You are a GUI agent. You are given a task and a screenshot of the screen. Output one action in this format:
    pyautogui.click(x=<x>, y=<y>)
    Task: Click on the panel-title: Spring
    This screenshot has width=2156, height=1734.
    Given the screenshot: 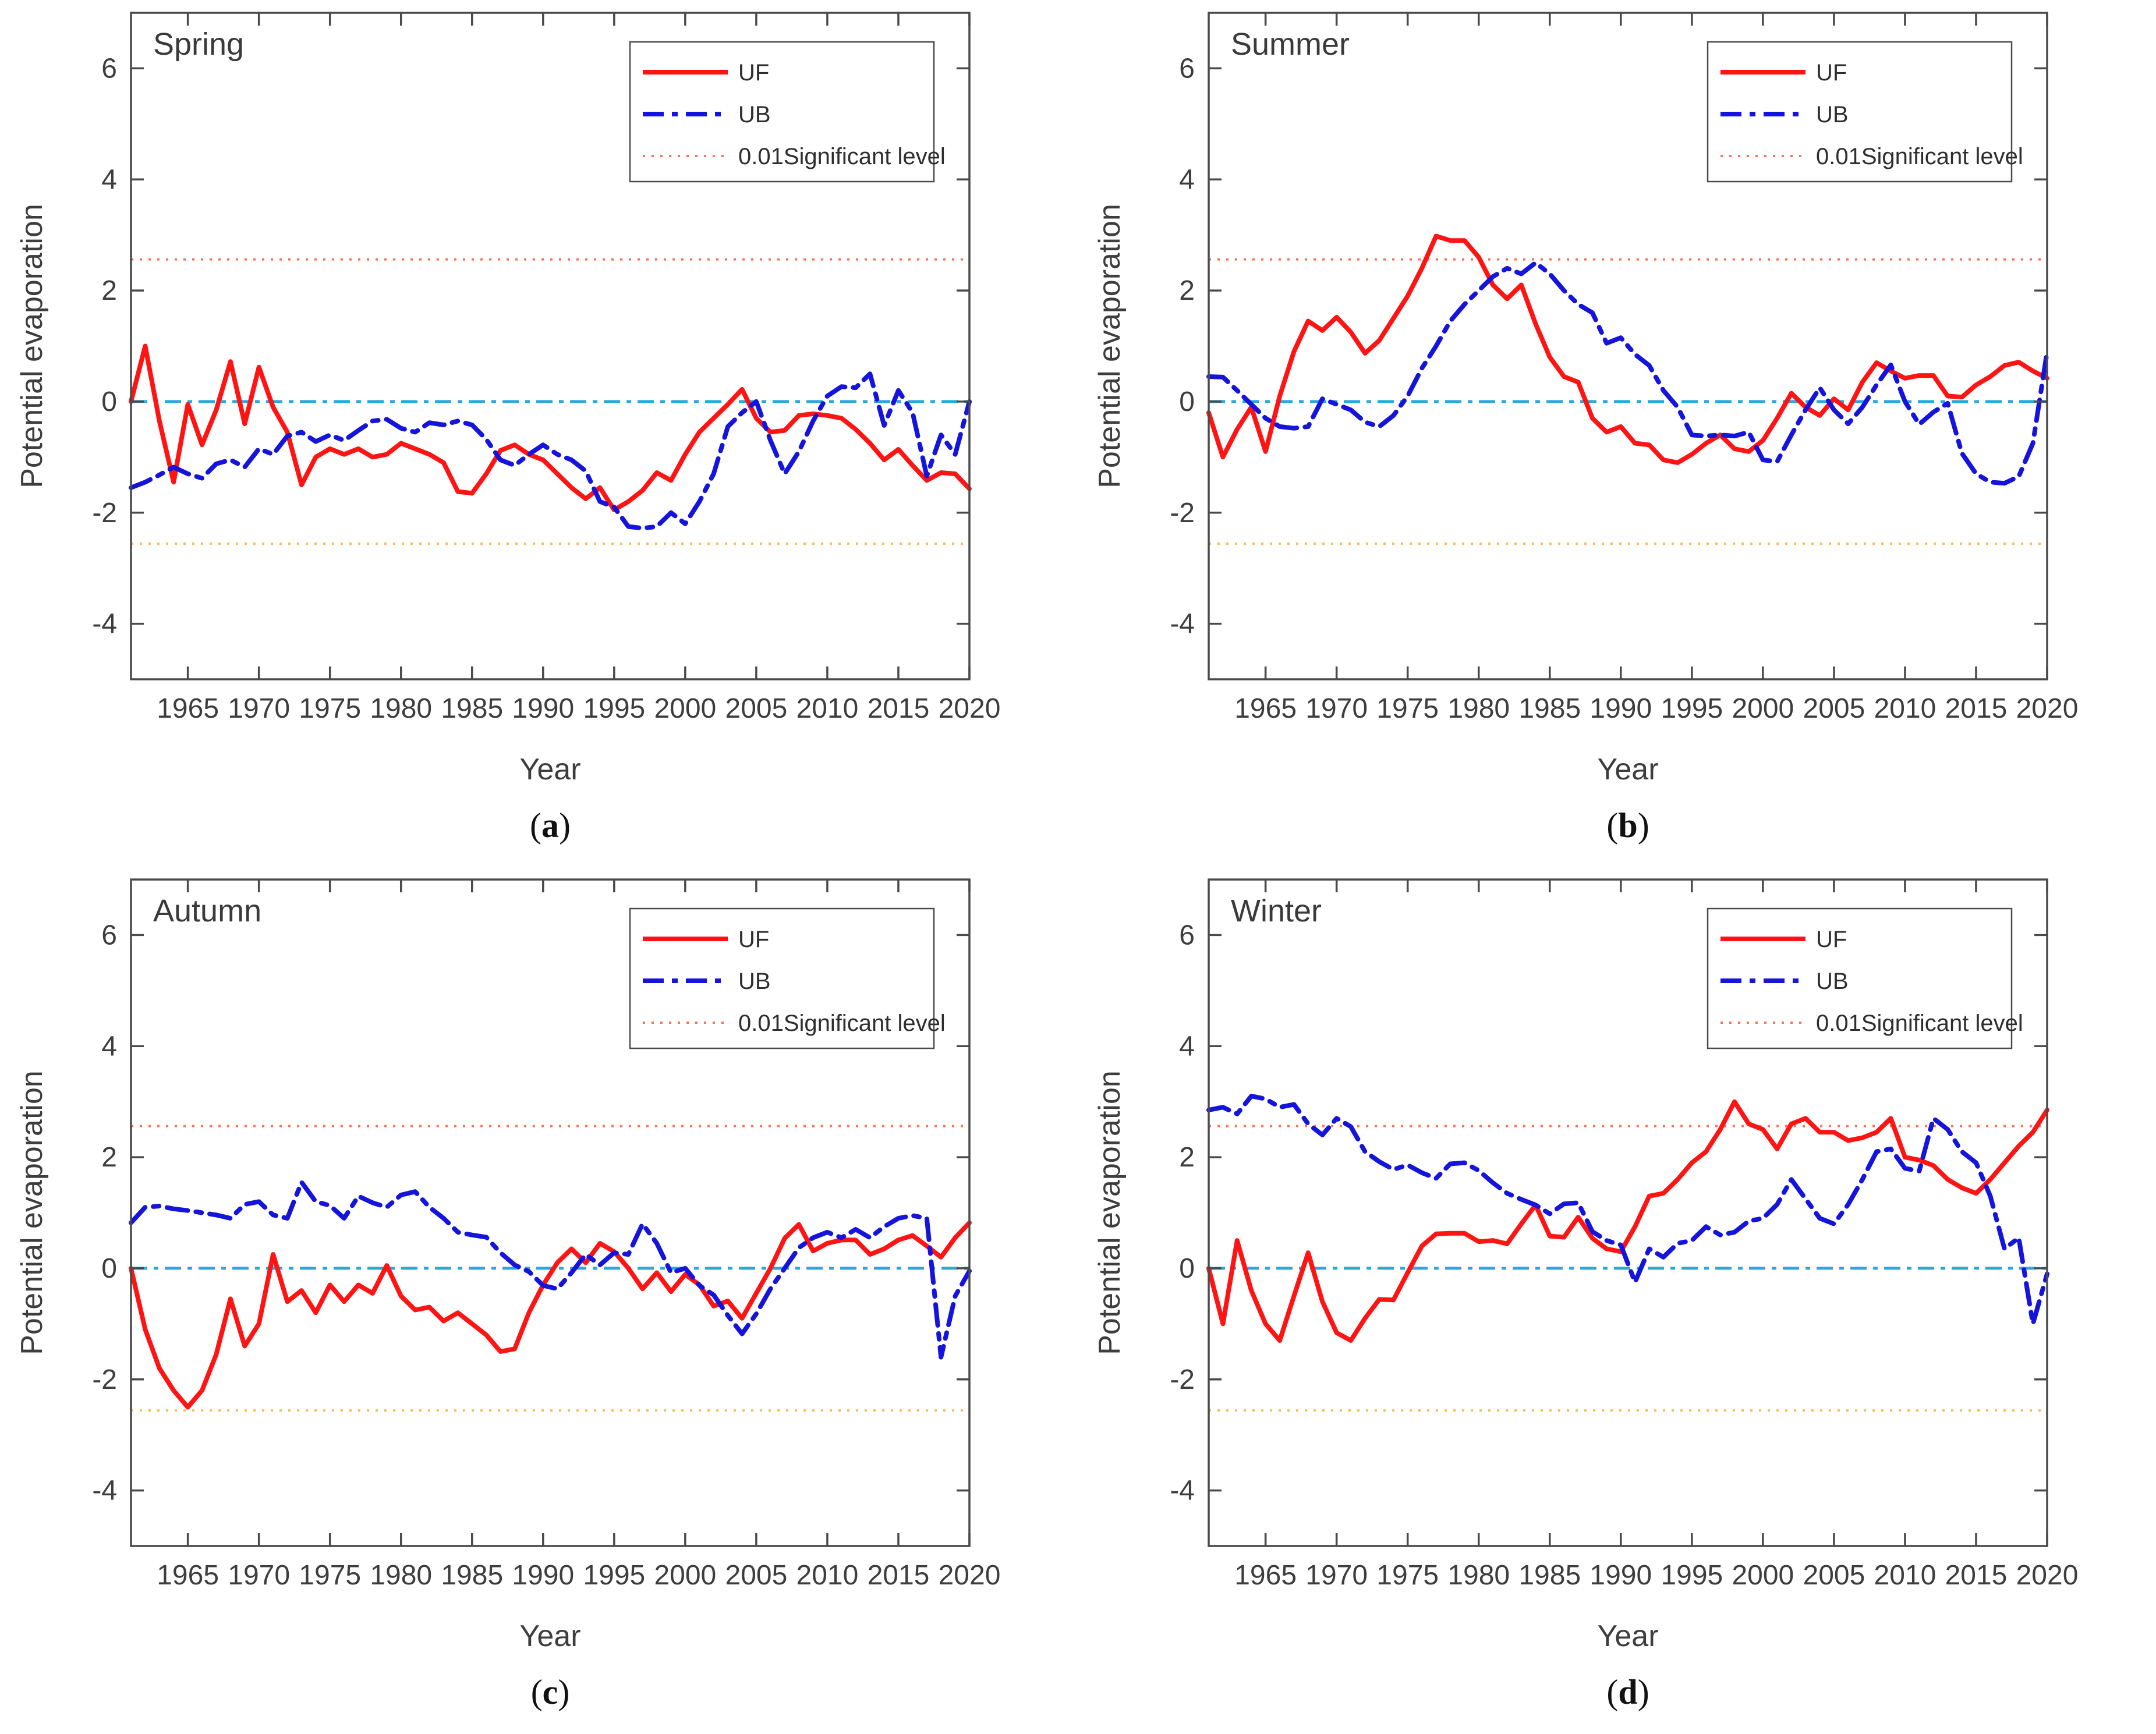 What is the action you would take?
    pyautogui.click(x=198, y=44)
    